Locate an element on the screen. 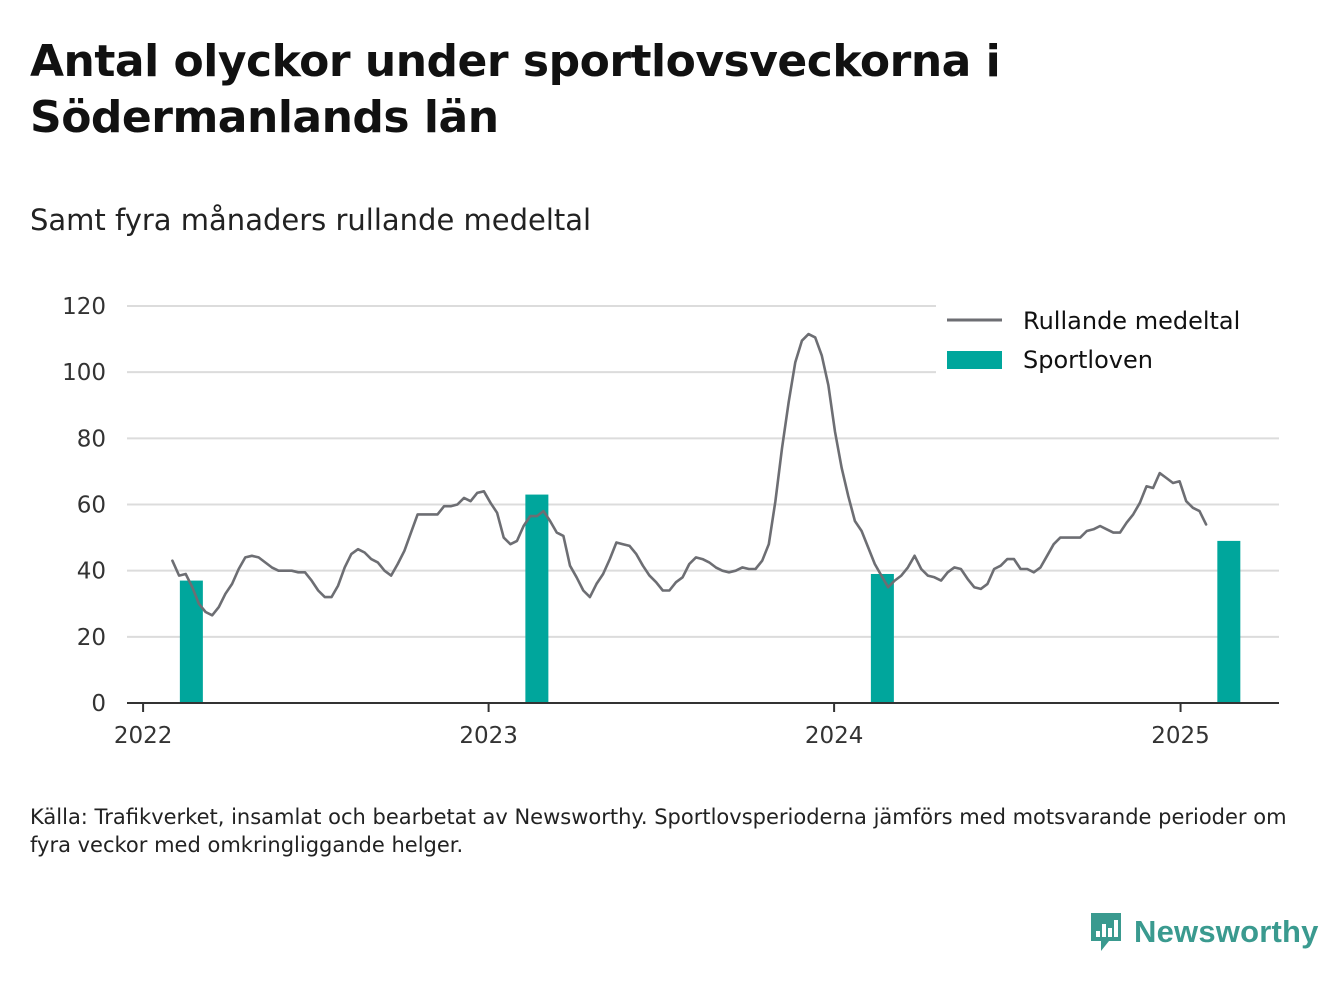  y-tick-label: 120 is located at coordinates (84, 307).